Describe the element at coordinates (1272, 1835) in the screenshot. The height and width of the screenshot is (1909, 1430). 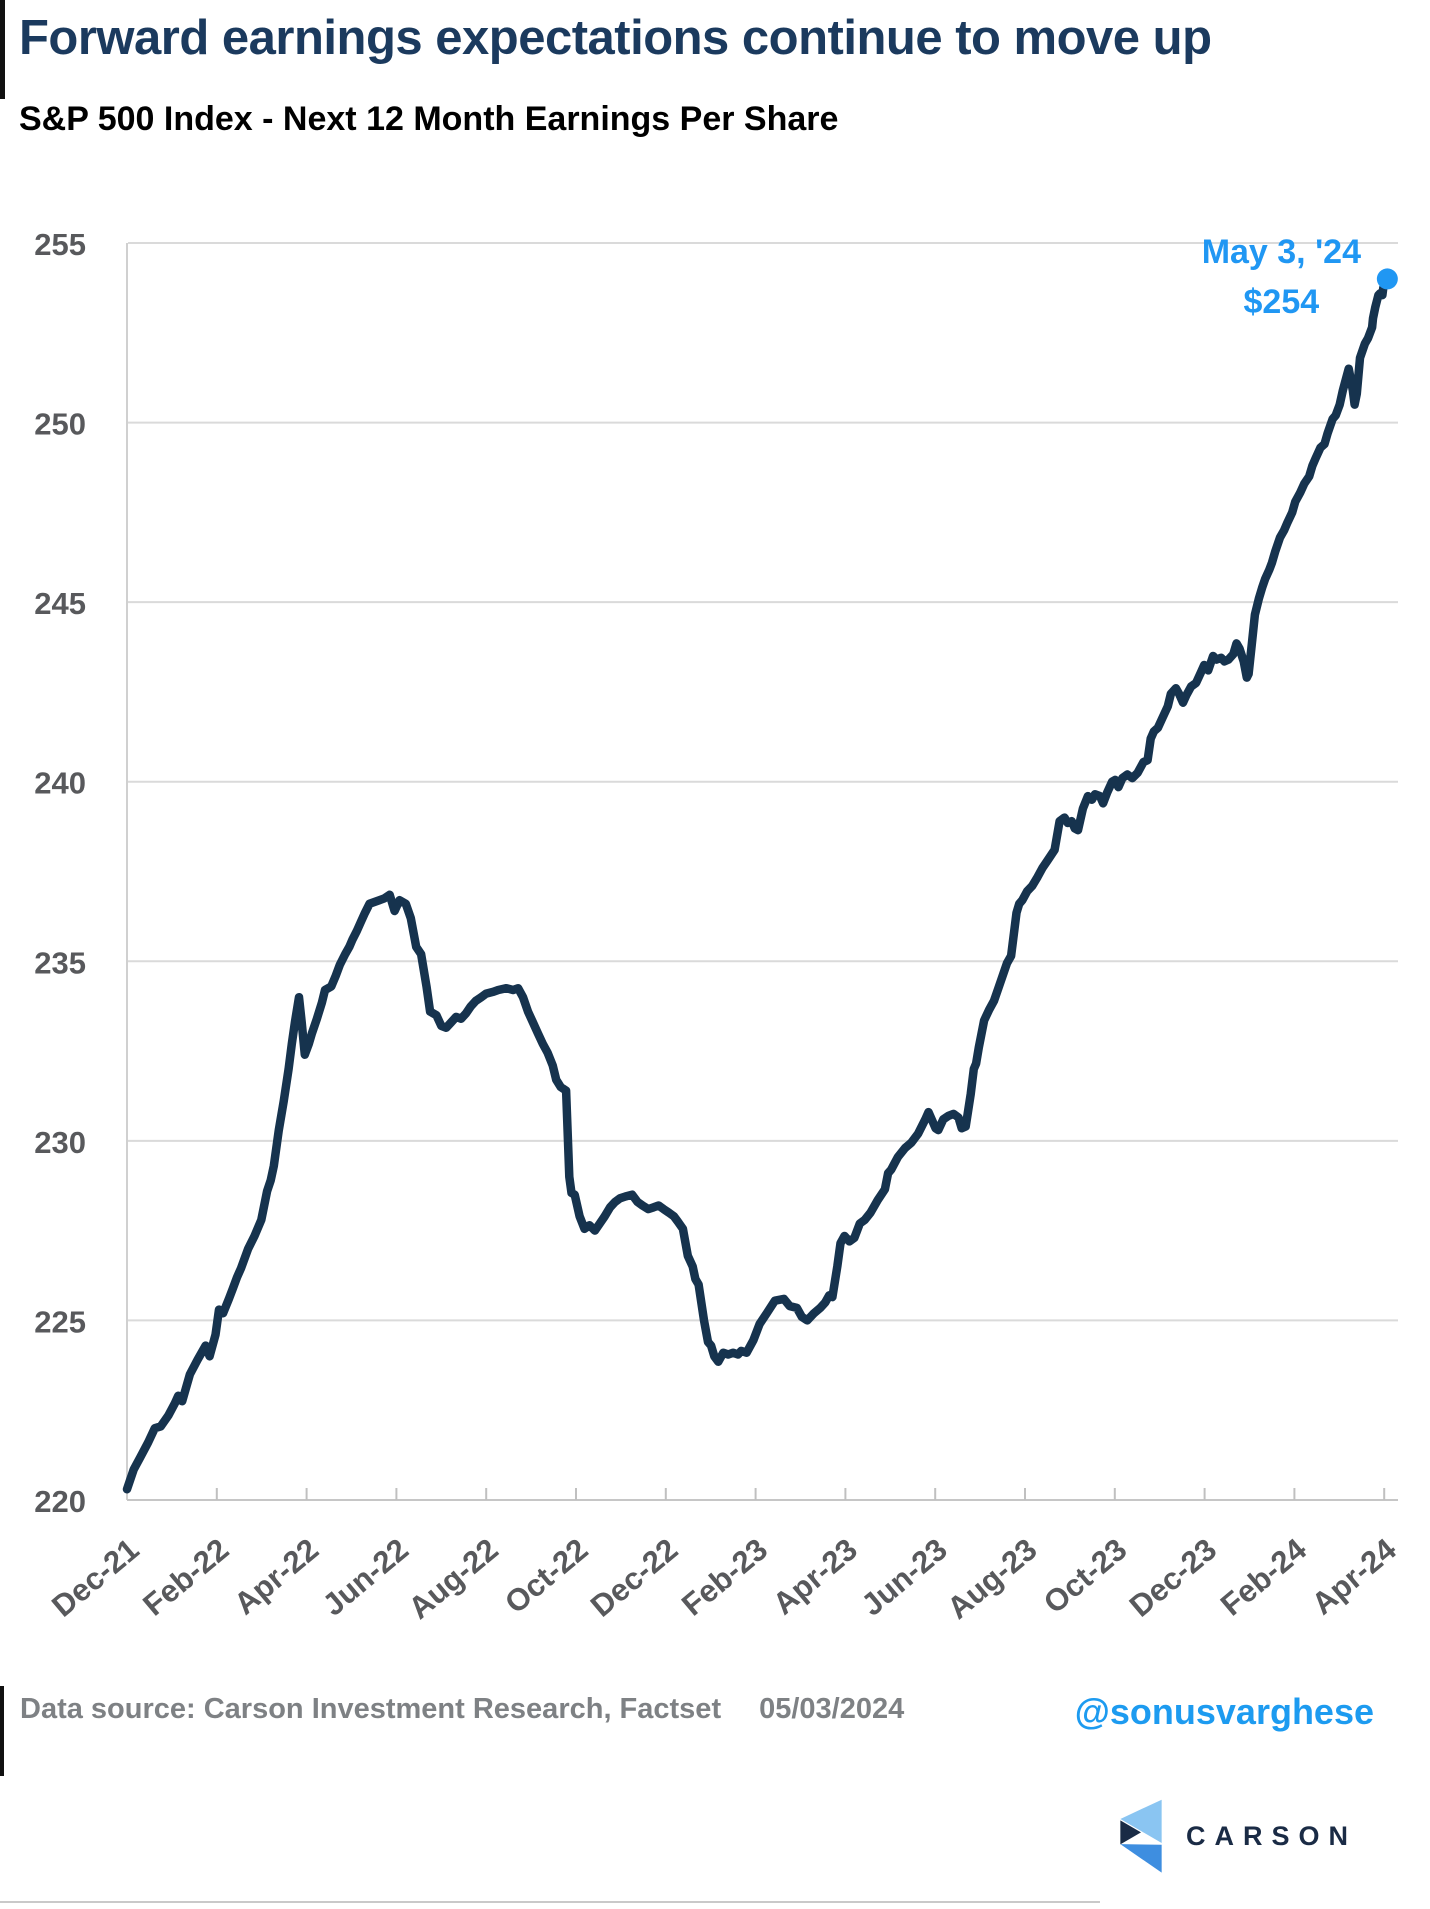
I see `carson-logo-text: CARSON` at that location.